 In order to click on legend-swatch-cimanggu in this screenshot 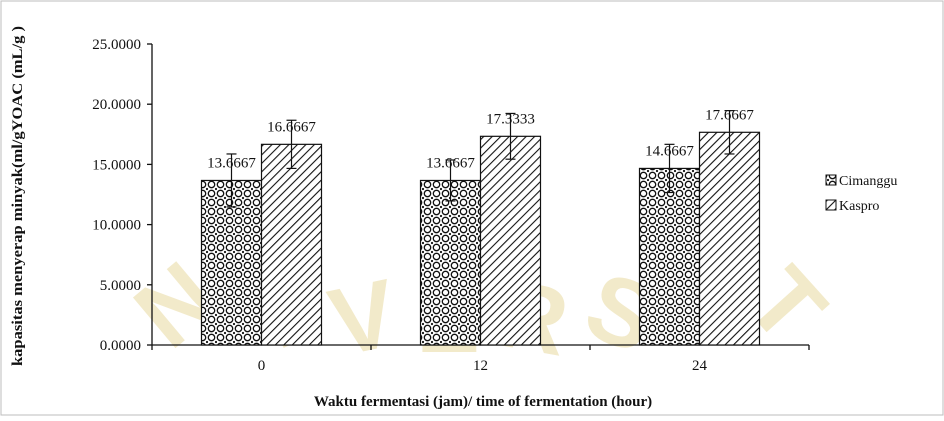, I will do `click(831, 180)`.